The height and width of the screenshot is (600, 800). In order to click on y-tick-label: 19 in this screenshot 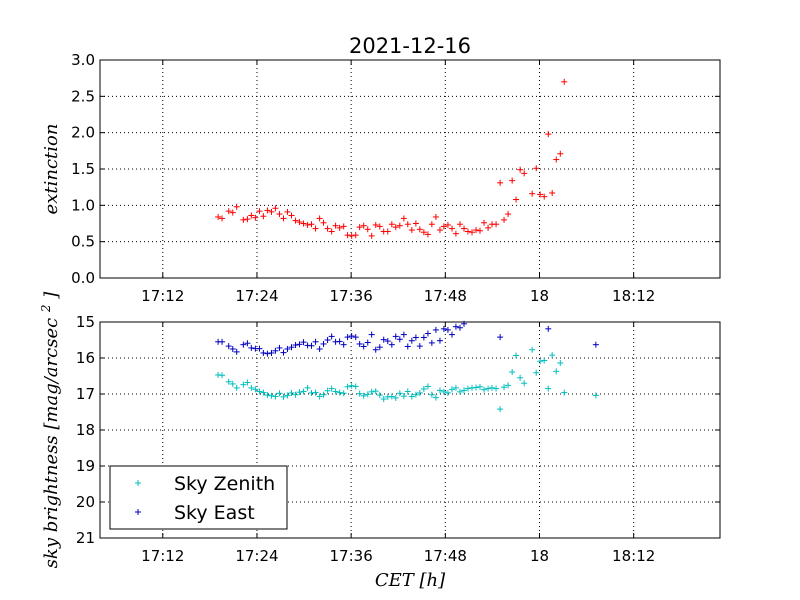, I will do `click(85, 466)`.